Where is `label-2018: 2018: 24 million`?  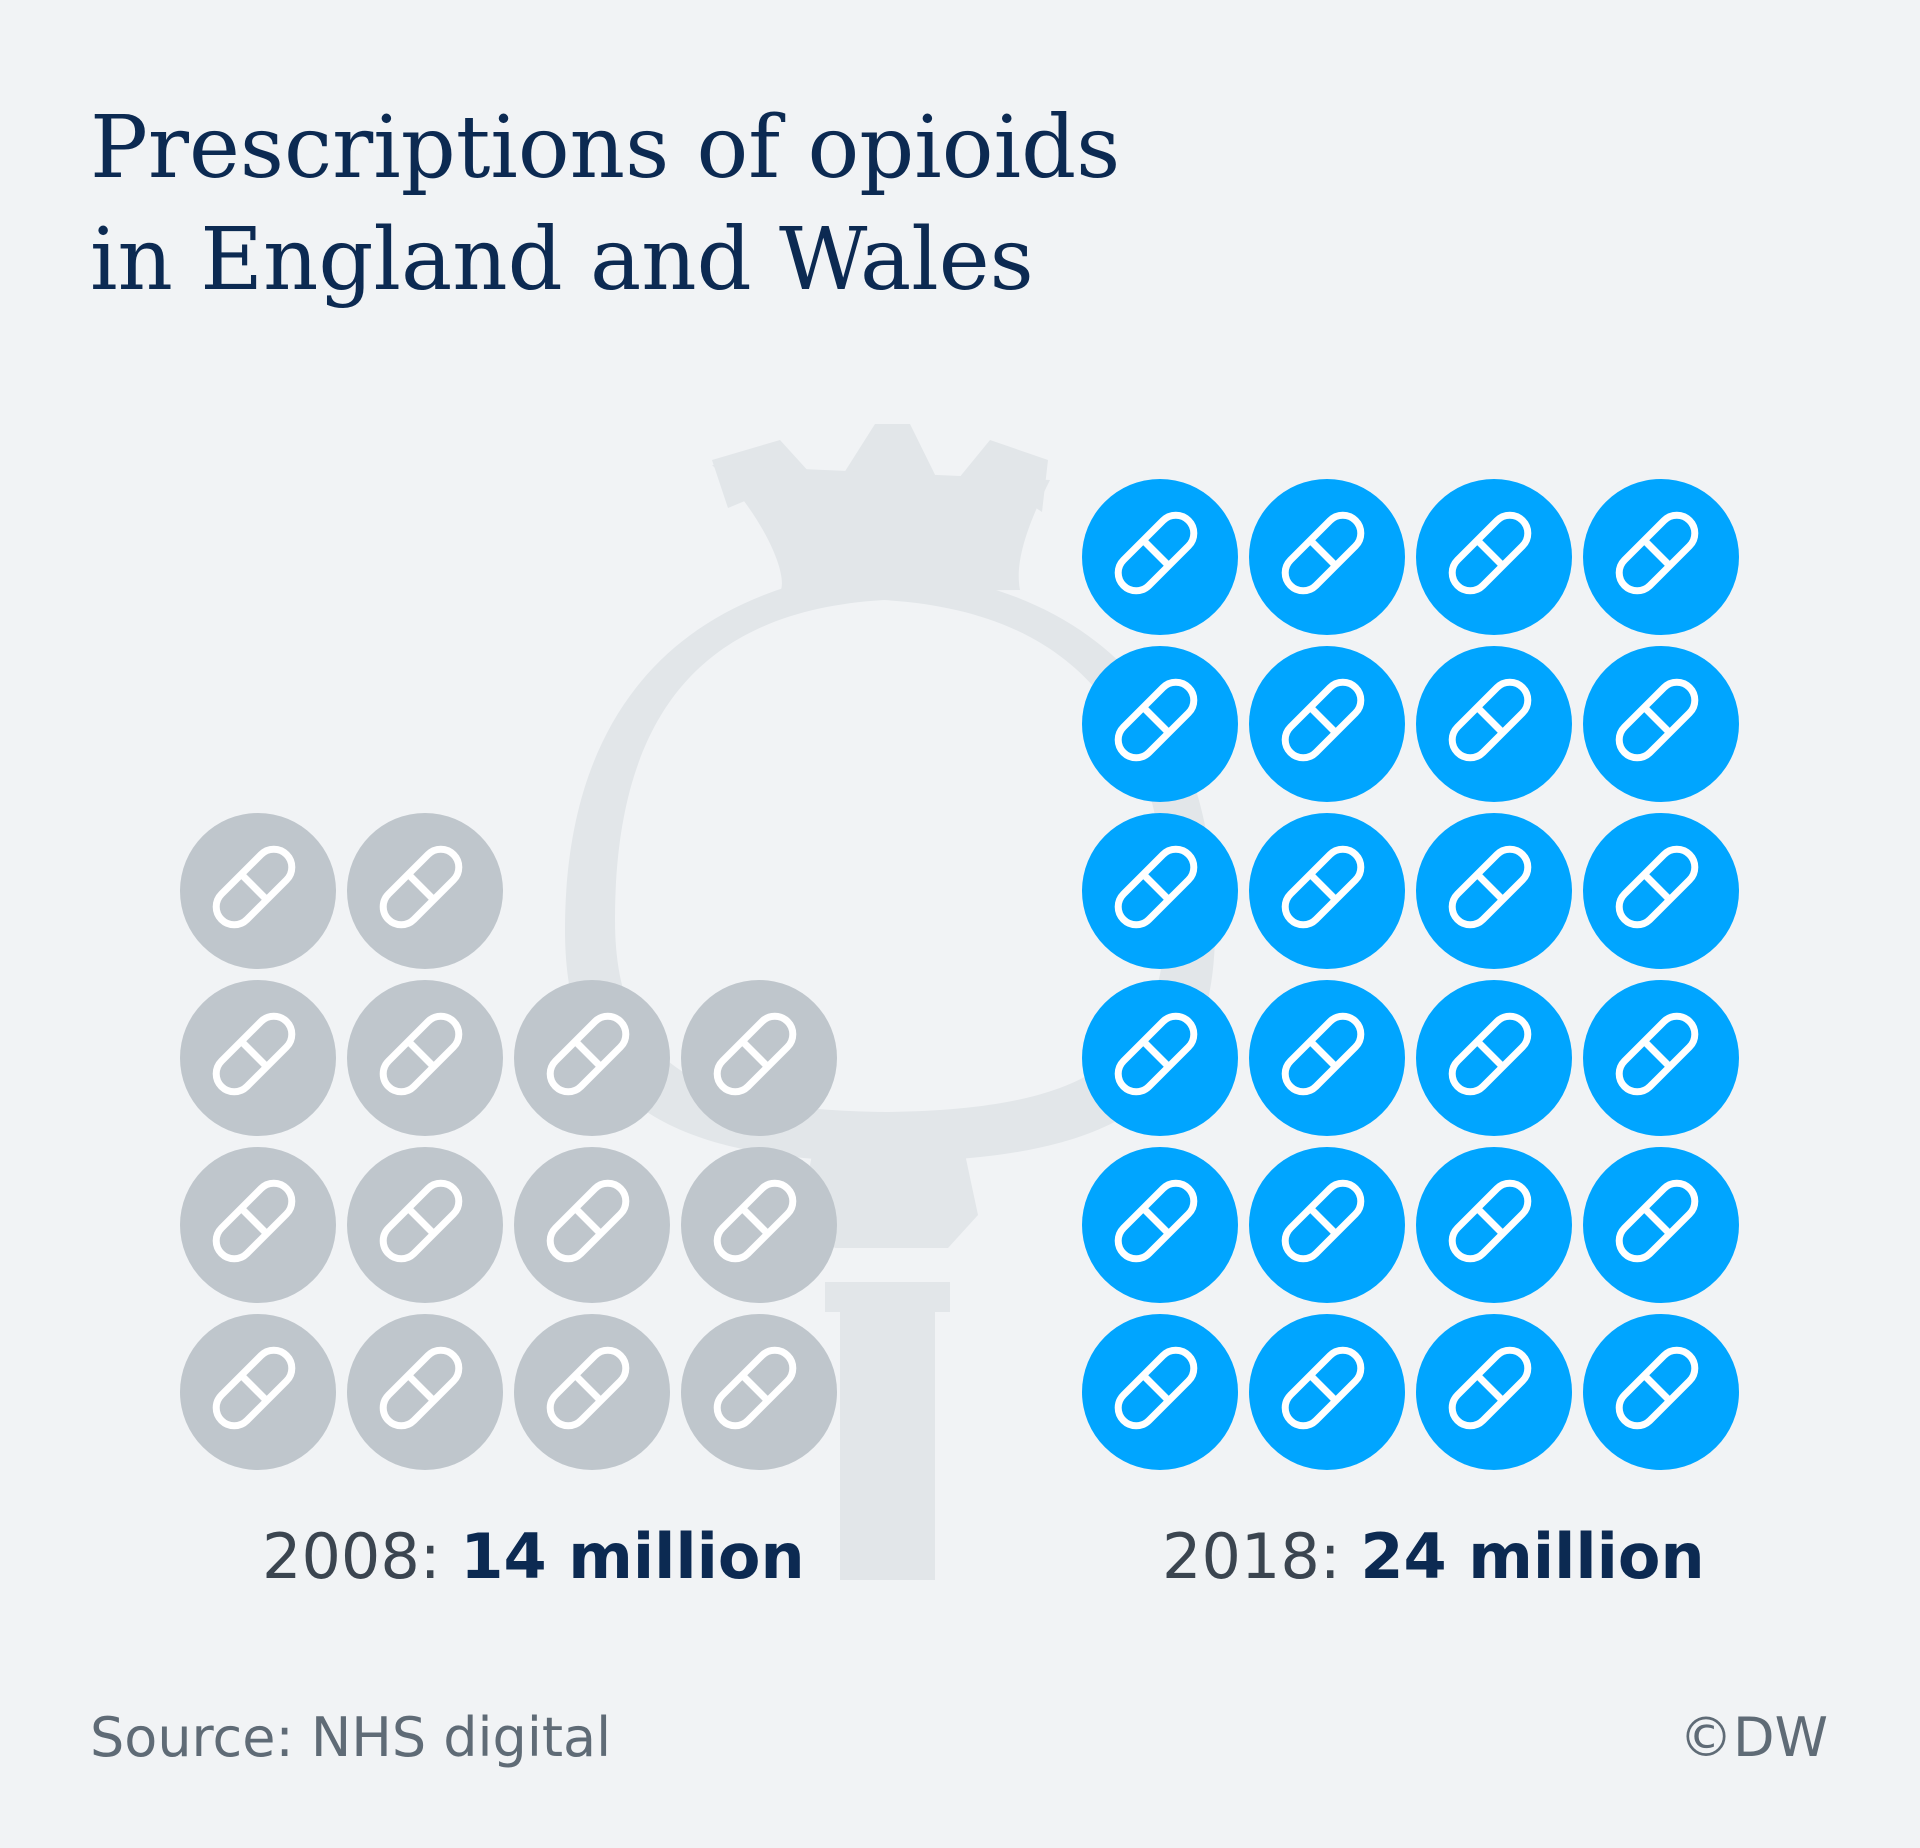
label-2018: 2018: 24 million is located at coordinates (1433, 1556).